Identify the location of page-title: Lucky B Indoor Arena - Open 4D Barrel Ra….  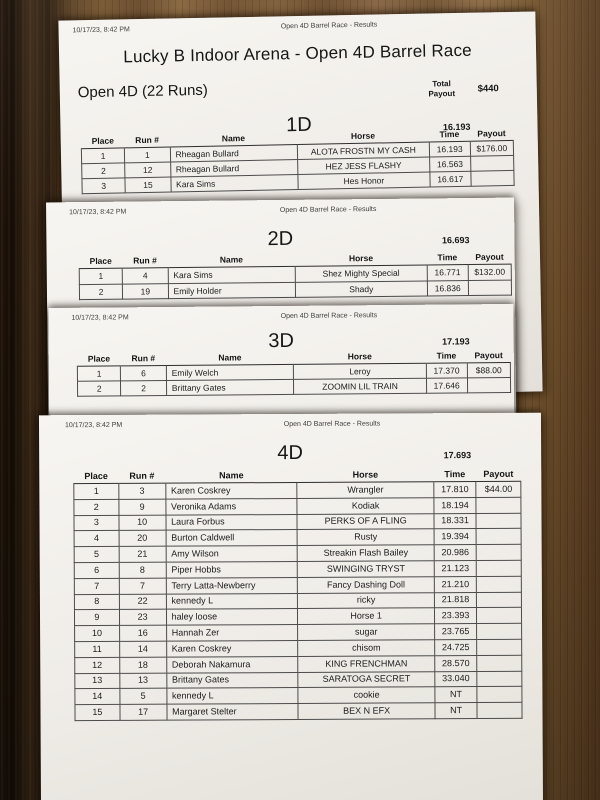
(298, 53).